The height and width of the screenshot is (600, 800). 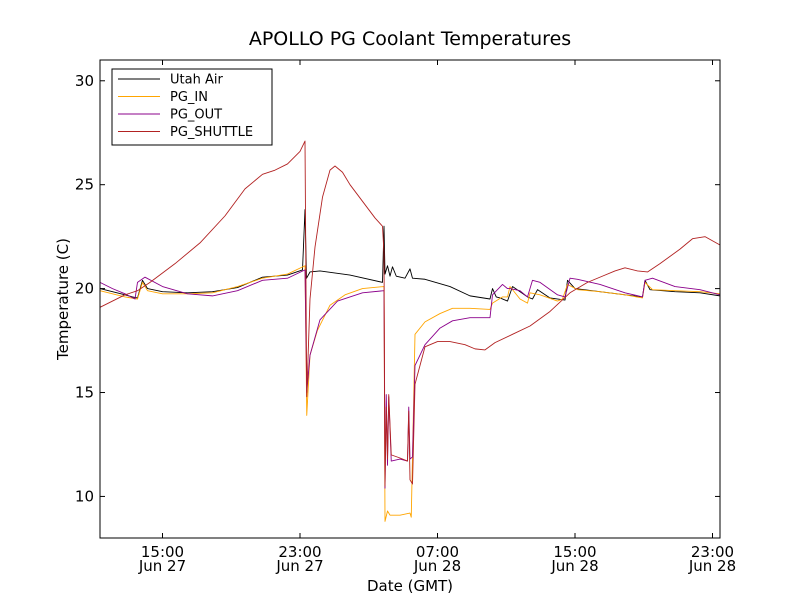 I want to click on y-axis-label: Temperature (C), so click(x=63, y=299).